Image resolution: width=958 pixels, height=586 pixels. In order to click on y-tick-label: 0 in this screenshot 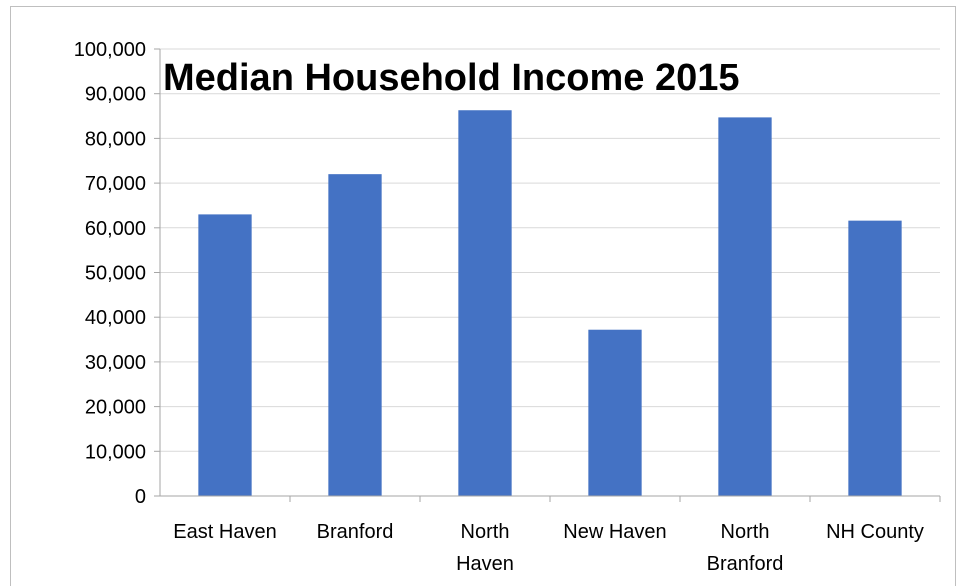, I will do `click(140, 497)`.